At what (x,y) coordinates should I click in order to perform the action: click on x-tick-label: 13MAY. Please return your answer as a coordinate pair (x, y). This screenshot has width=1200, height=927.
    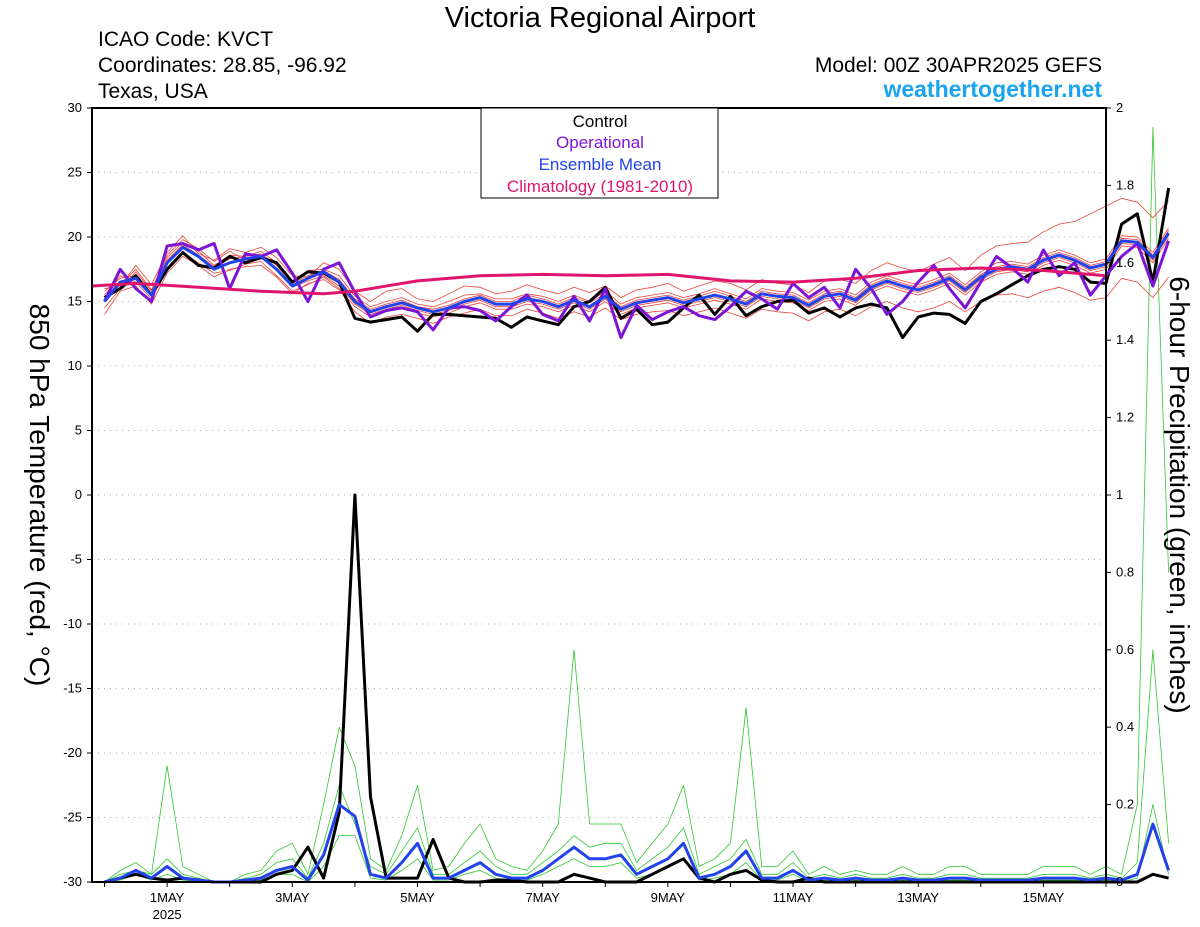
    Looking at the image, I should click on (918, 897).